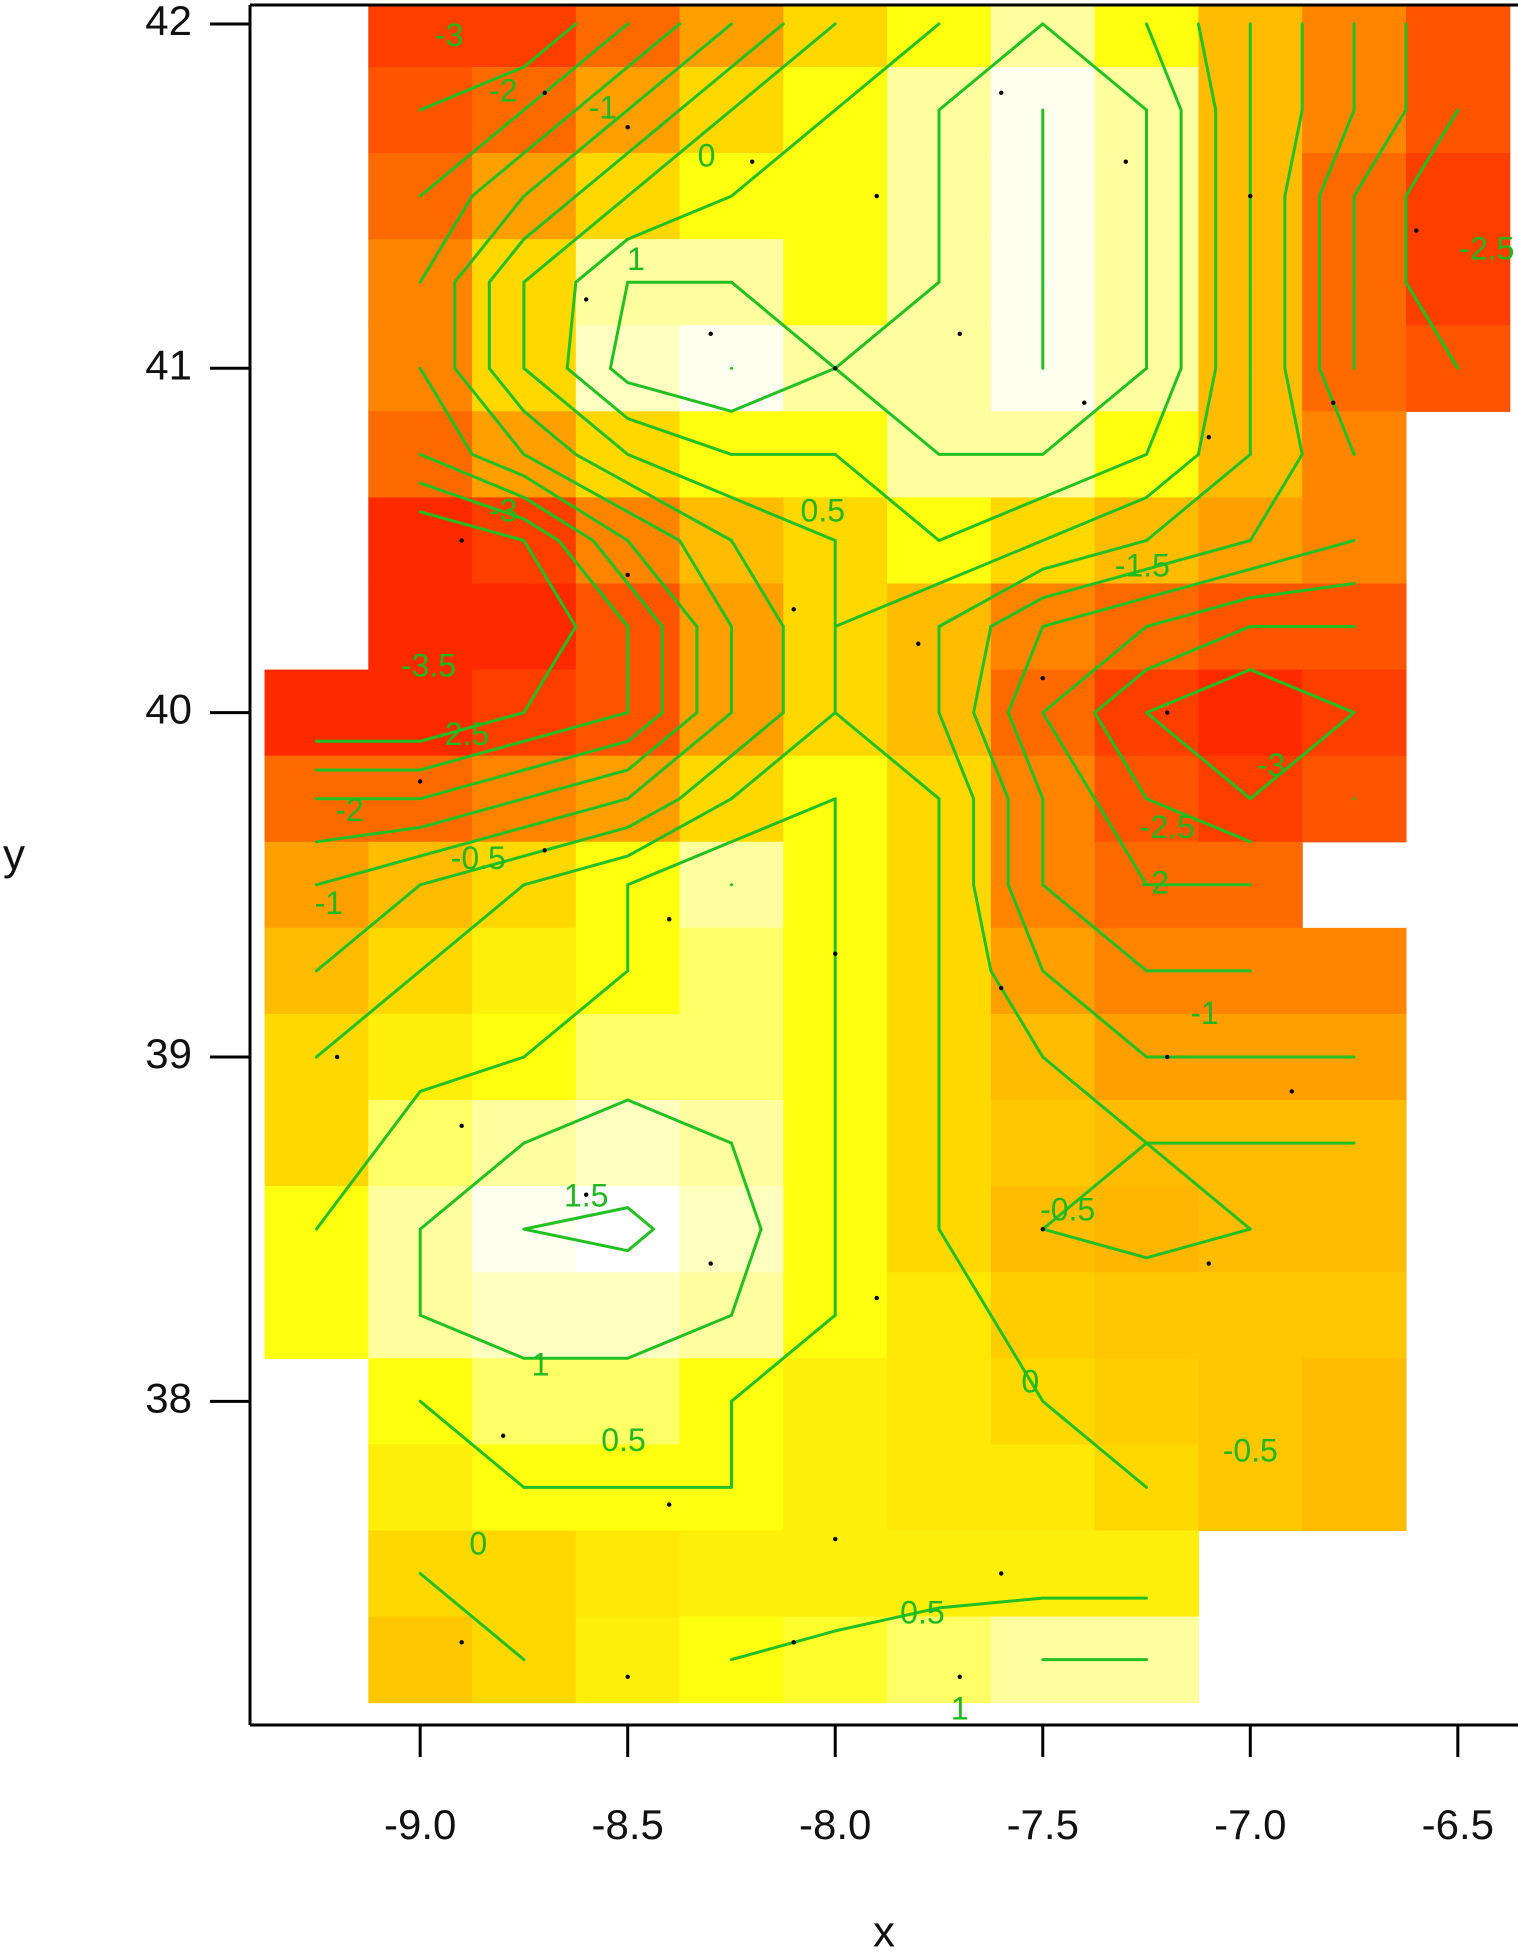 This screenshot has height=1957, width=1518. What do you see at coordinates (1250, 1450) in the screenshot?
I see `contour-label: -0.5` at bounding box center [1250, 1450].